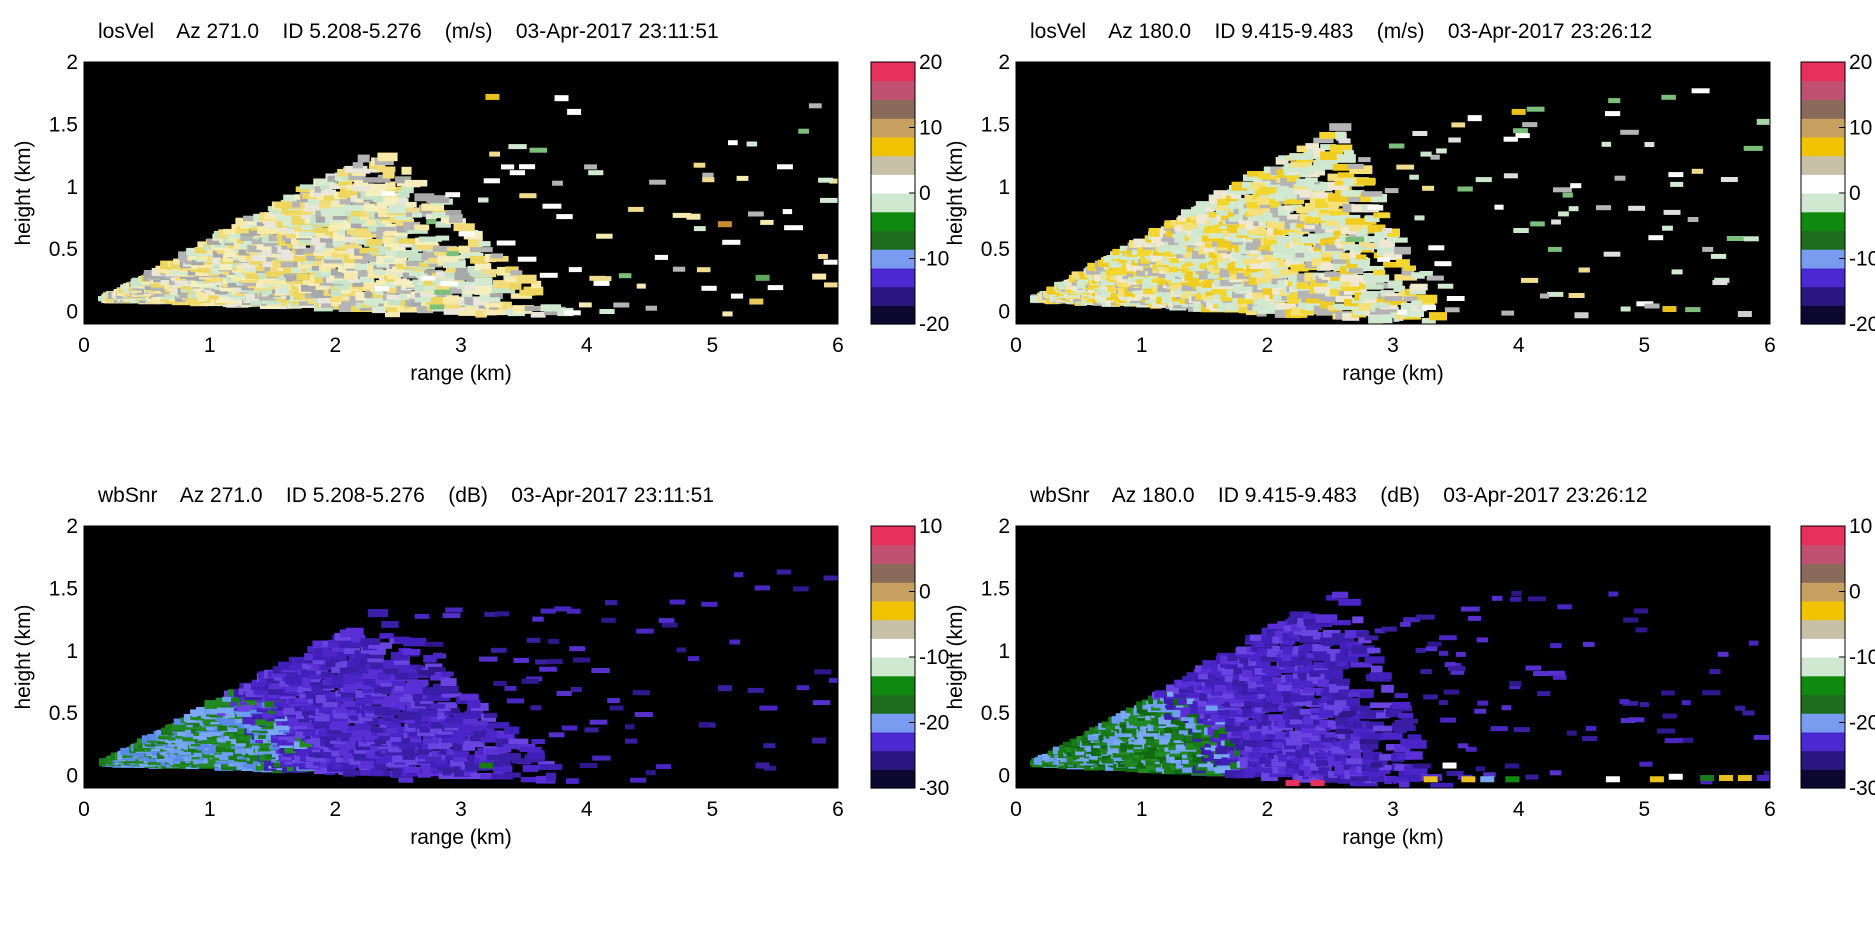 Image resolution: width=1875 pixels, height=938 pixels. I want to click on x-tick-label: 0, so click(84, 345).